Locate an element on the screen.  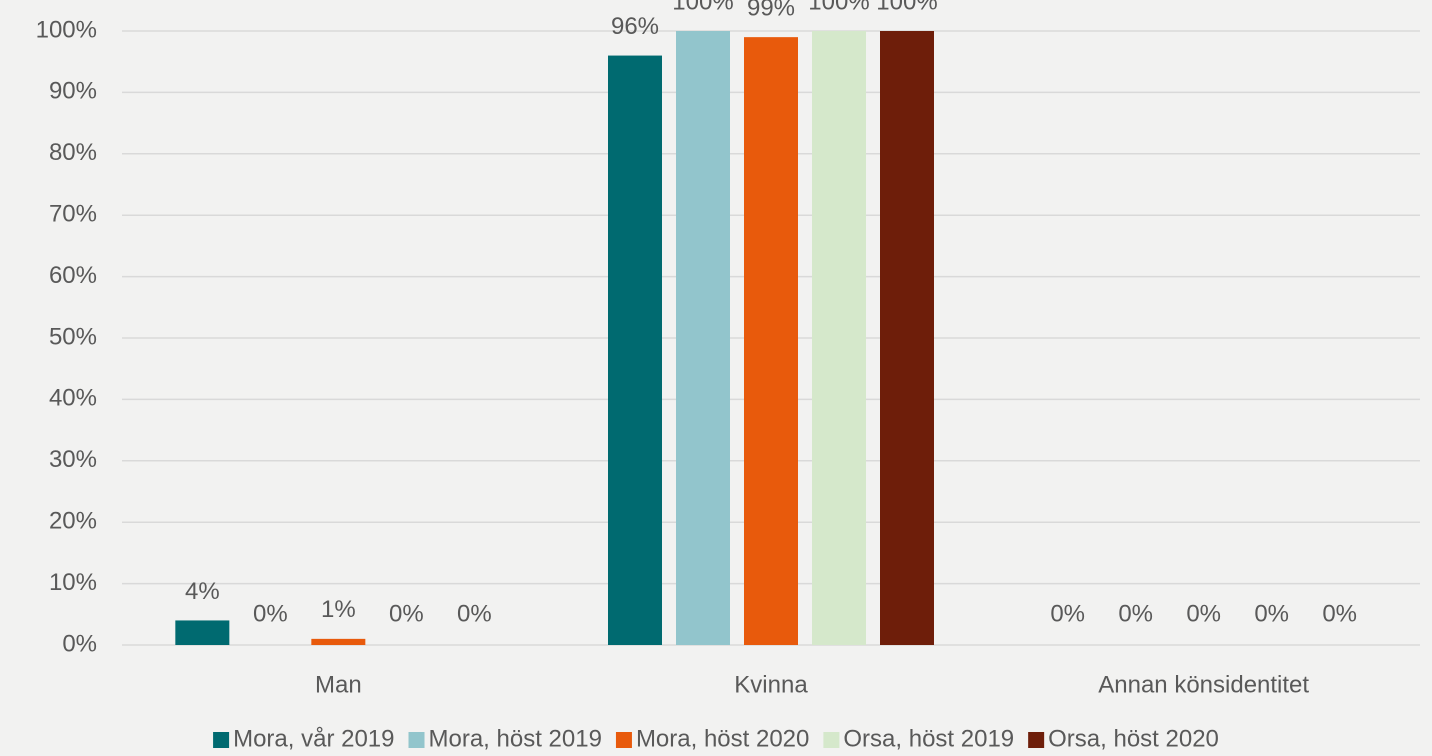
x-tick-label: Man is located at coordinates (338, 684).